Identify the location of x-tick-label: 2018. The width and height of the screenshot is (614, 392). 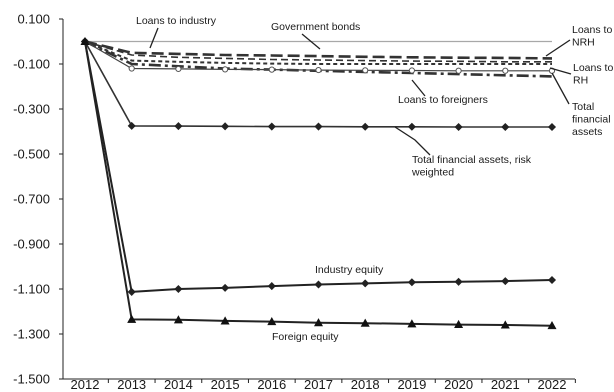
(365, 384).